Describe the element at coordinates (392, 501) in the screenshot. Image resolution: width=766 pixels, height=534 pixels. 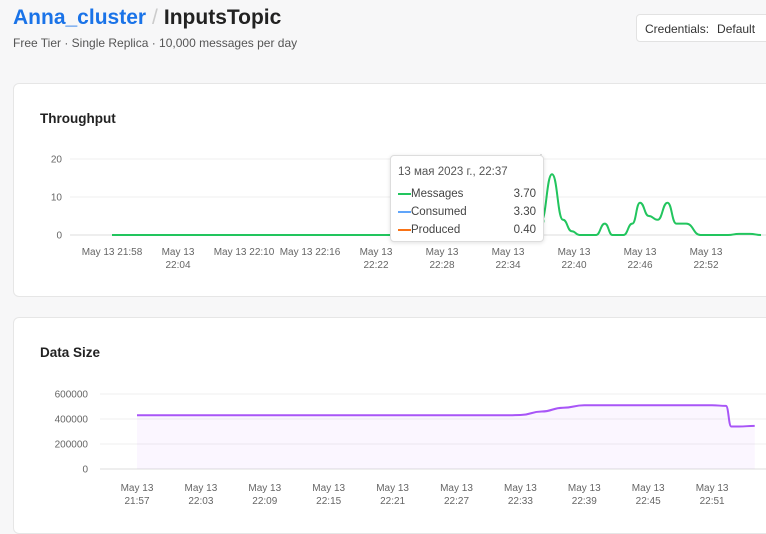
I see `x-tick-label: 22:21` at that location.